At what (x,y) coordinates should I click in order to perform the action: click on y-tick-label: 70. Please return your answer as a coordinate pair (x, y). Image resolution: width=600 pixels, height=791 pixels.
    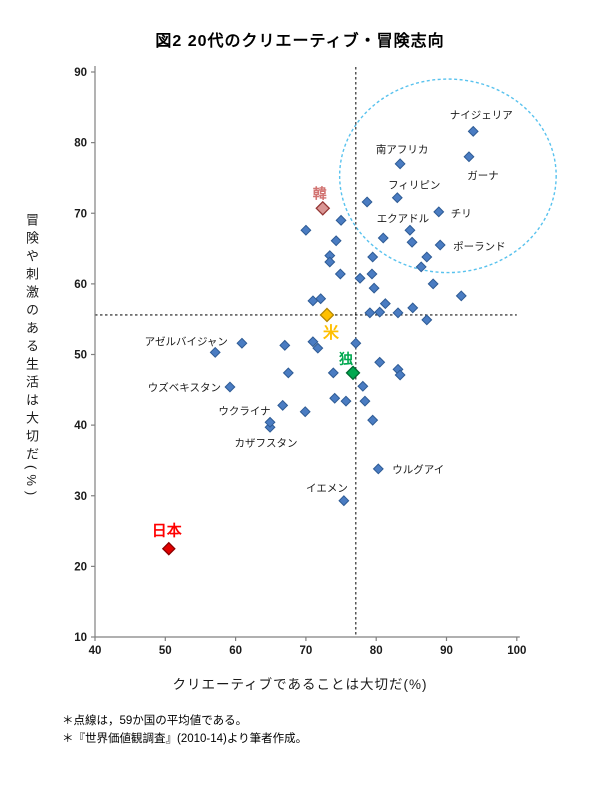
    Looking at the image, I should click on (80, 214).